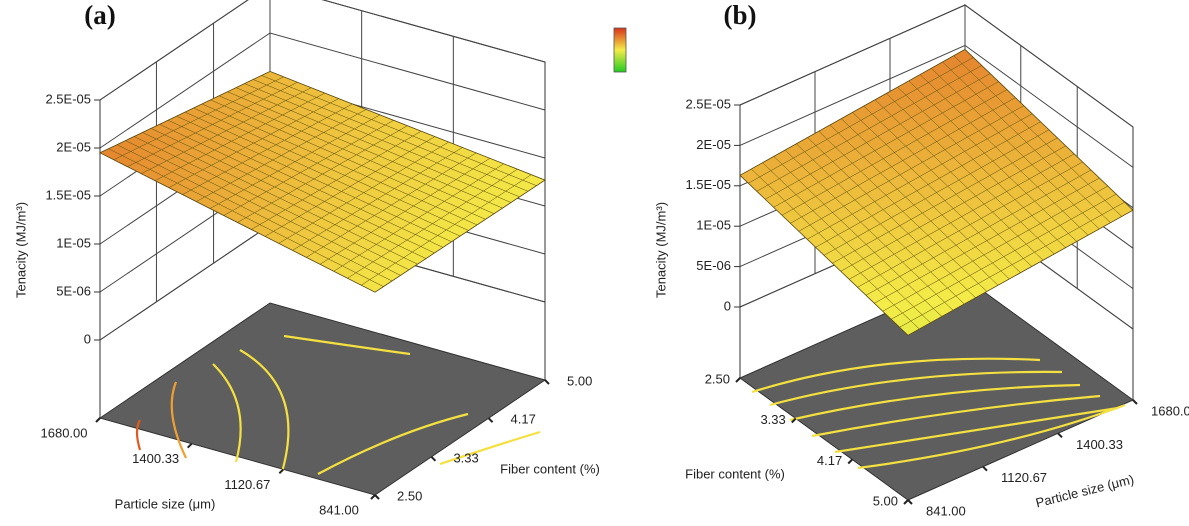 The width and height of the screenshot is (1189, 526). I want to click on y-axis-title: Fiber content (%), so click(550, 468).